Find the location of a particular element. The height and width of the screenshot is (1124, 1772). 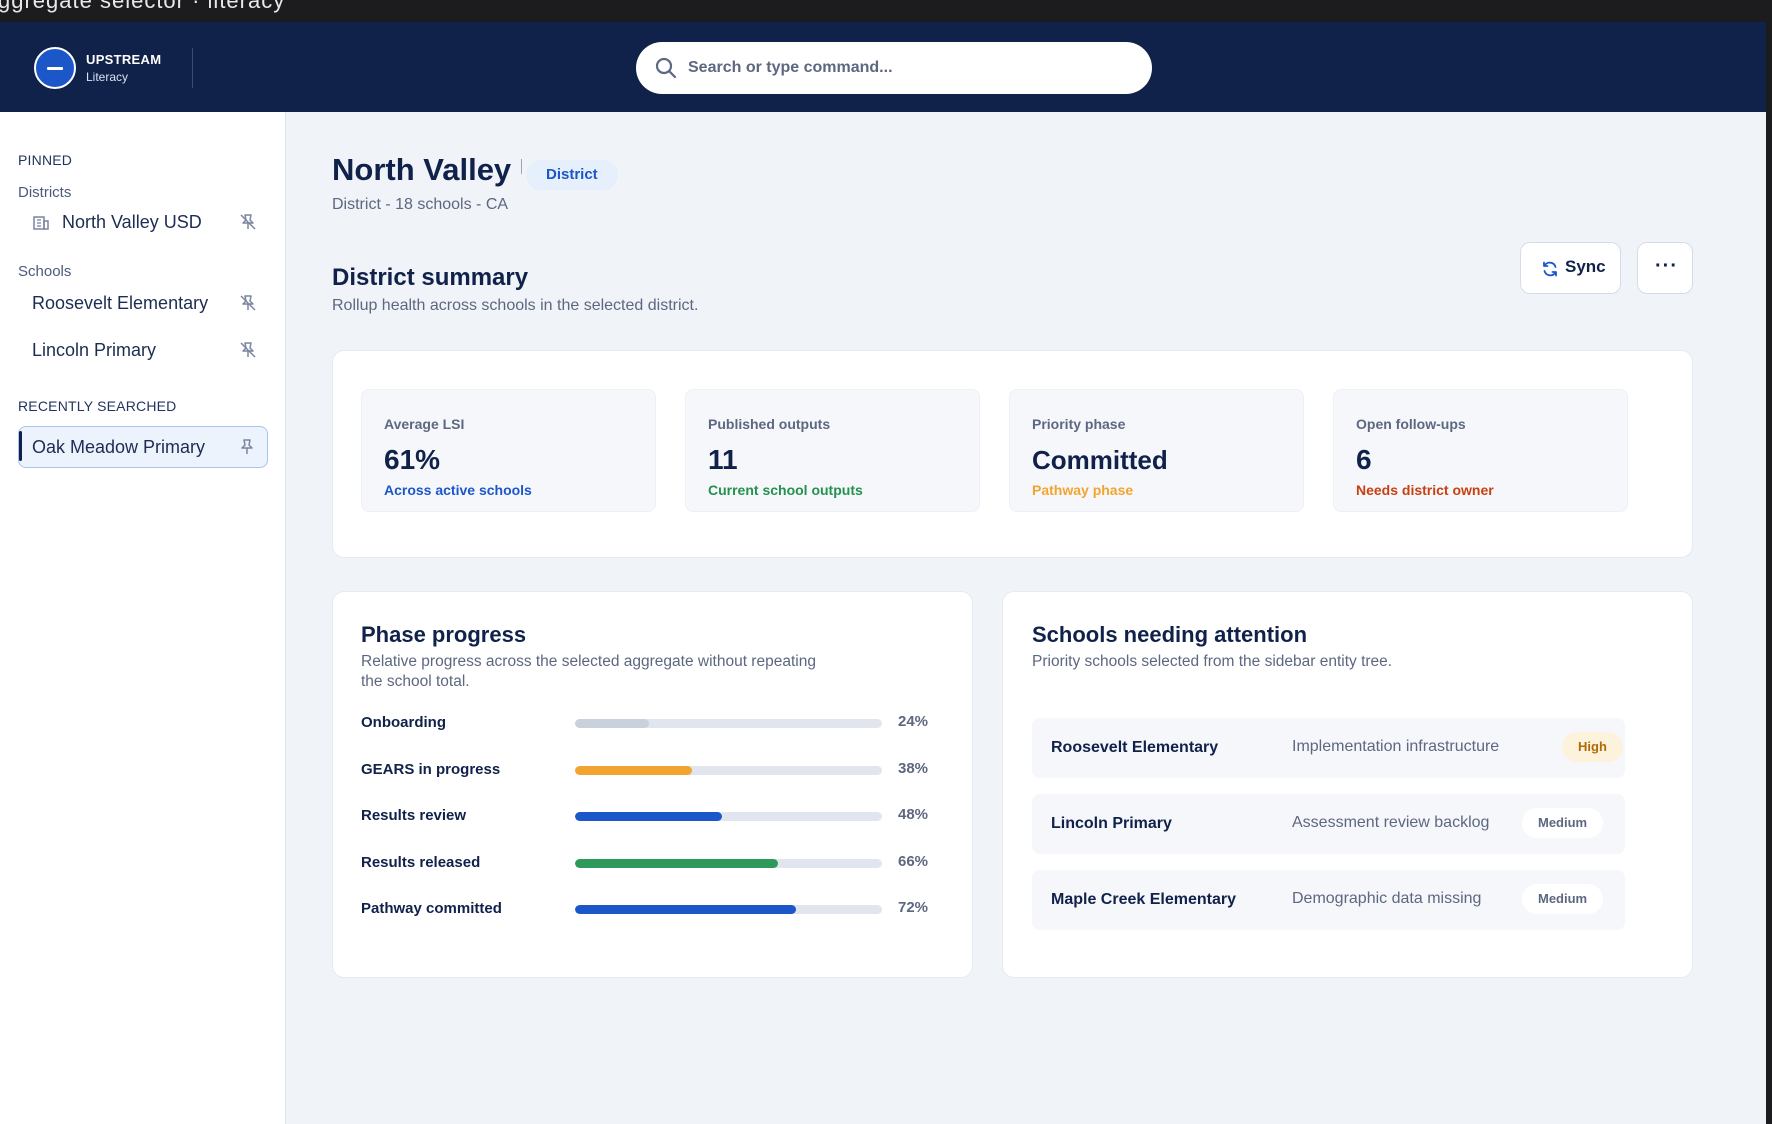

search-bar is located at coordinates (894, 68).